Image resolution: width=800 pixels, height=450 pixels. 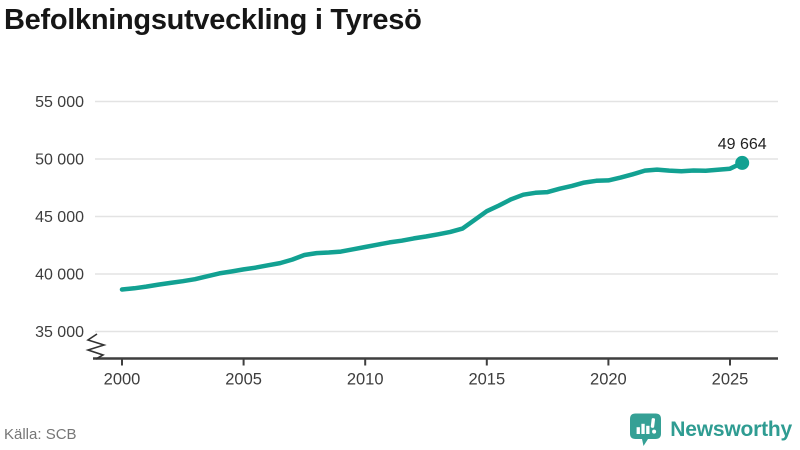 What do you see at coordinates (59, 160) in the screenshot?
I see `y-tick-label: 50 000` at bounding box center [59, 160].